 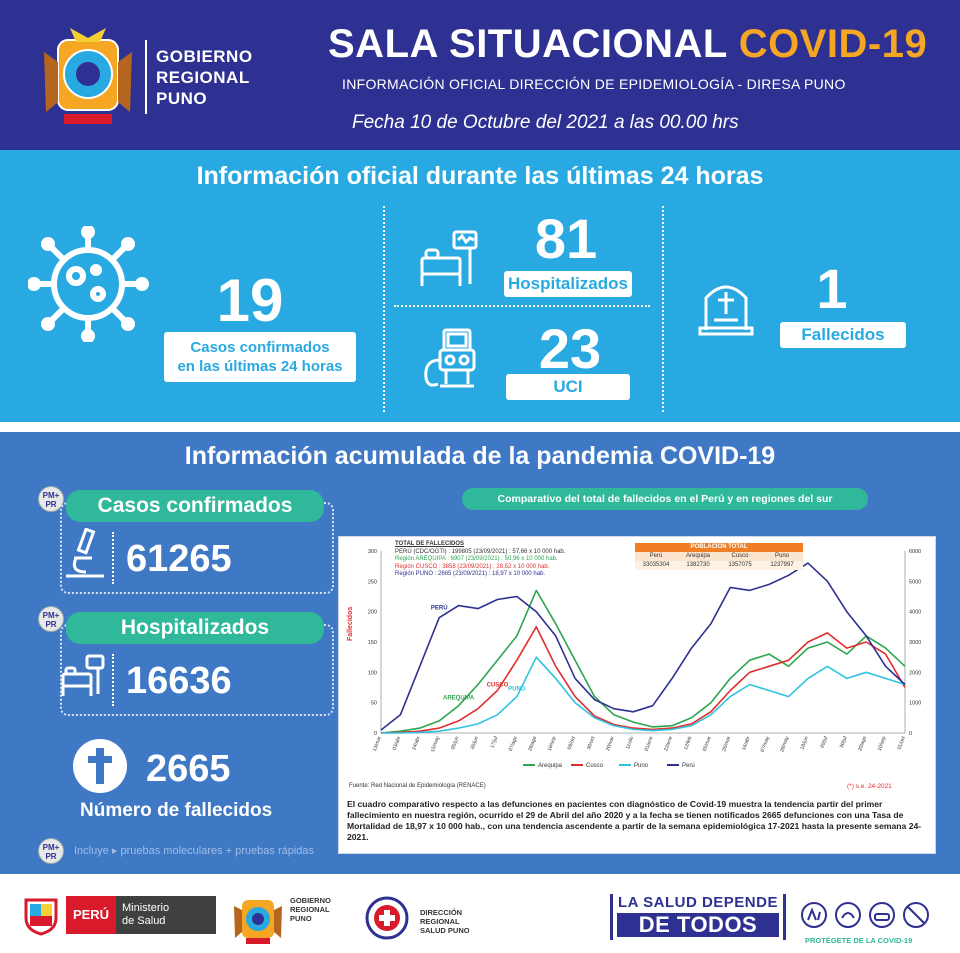 I want to click on y-tick-label-left: 200, so click(x=372, y=613).